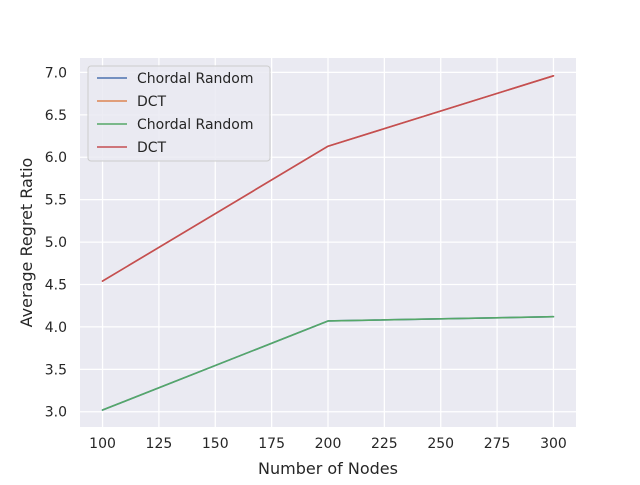 The height and width of the screenshot is (485, 640). What do you see at coordinates (215, 444) in the screenshot?
I see `x-tick-label: 150` at bounding box center [215, 444].